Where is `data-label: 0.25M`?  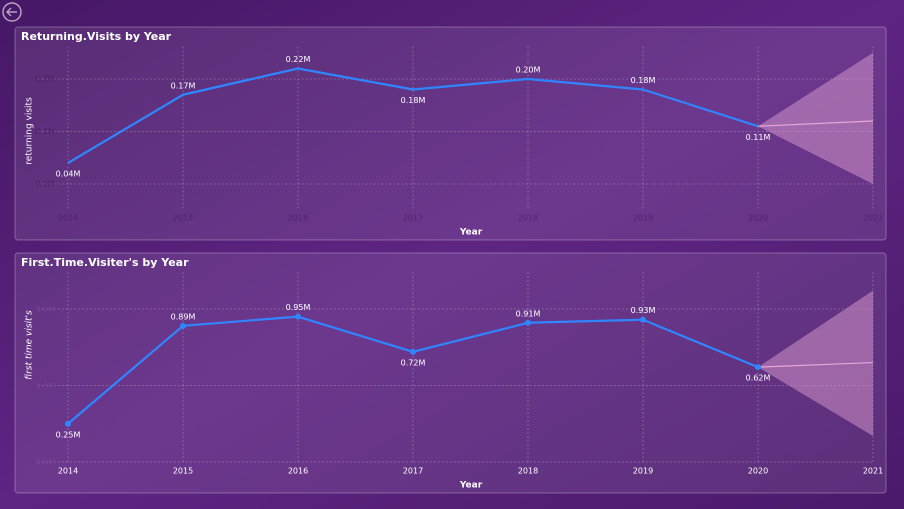 data-label: 0.25M is located at coordinates (68, 434).